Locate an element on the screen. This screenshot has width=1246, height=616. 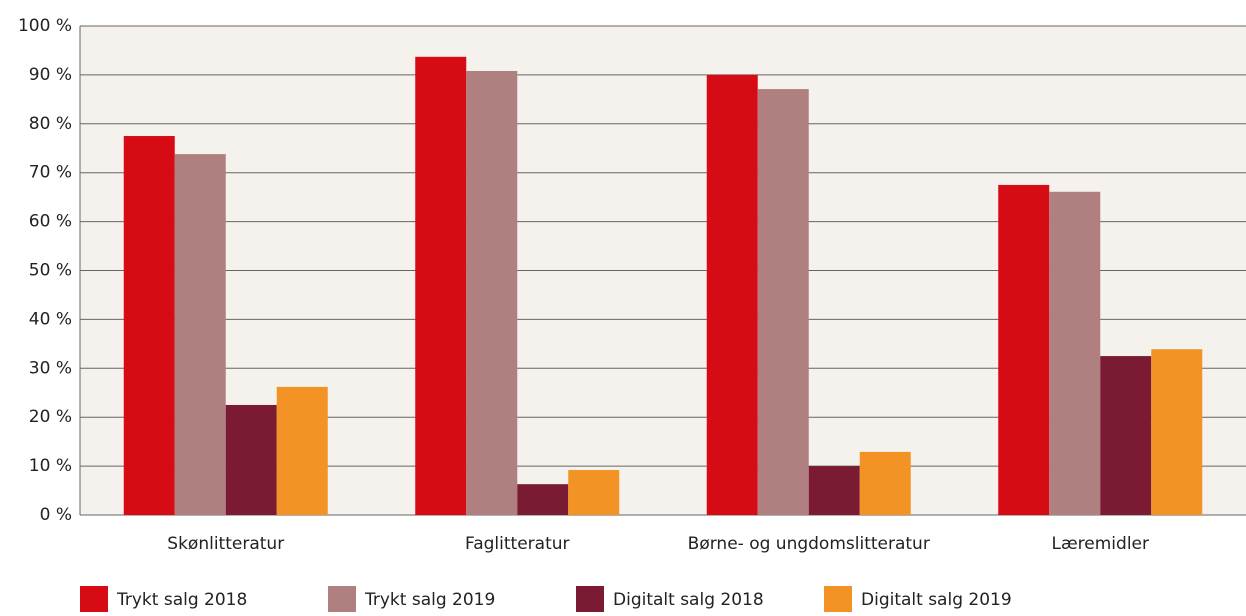
y-tick-label: 80 % is located at coordinates (50, 124).